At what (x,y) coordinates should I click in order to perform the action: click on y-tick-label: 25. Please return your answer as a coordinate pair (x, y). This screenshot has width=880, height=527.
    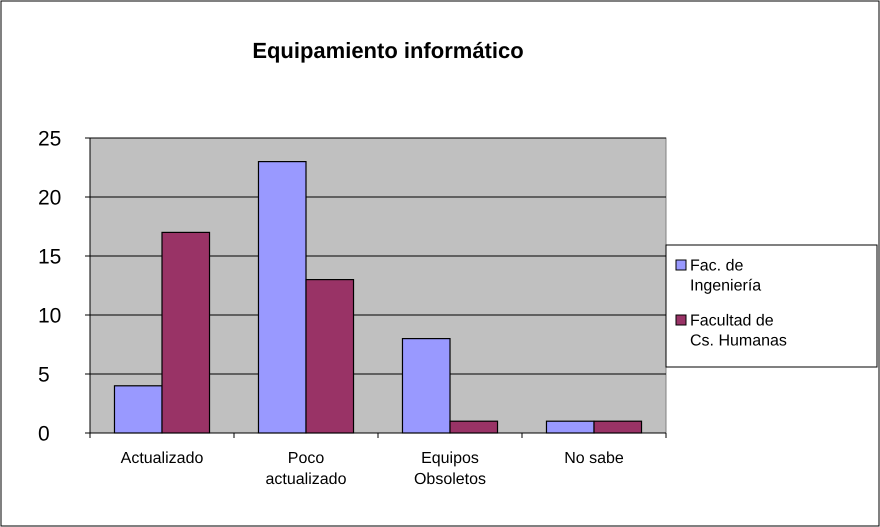
    Looking at the image, I should click on (50, 138).